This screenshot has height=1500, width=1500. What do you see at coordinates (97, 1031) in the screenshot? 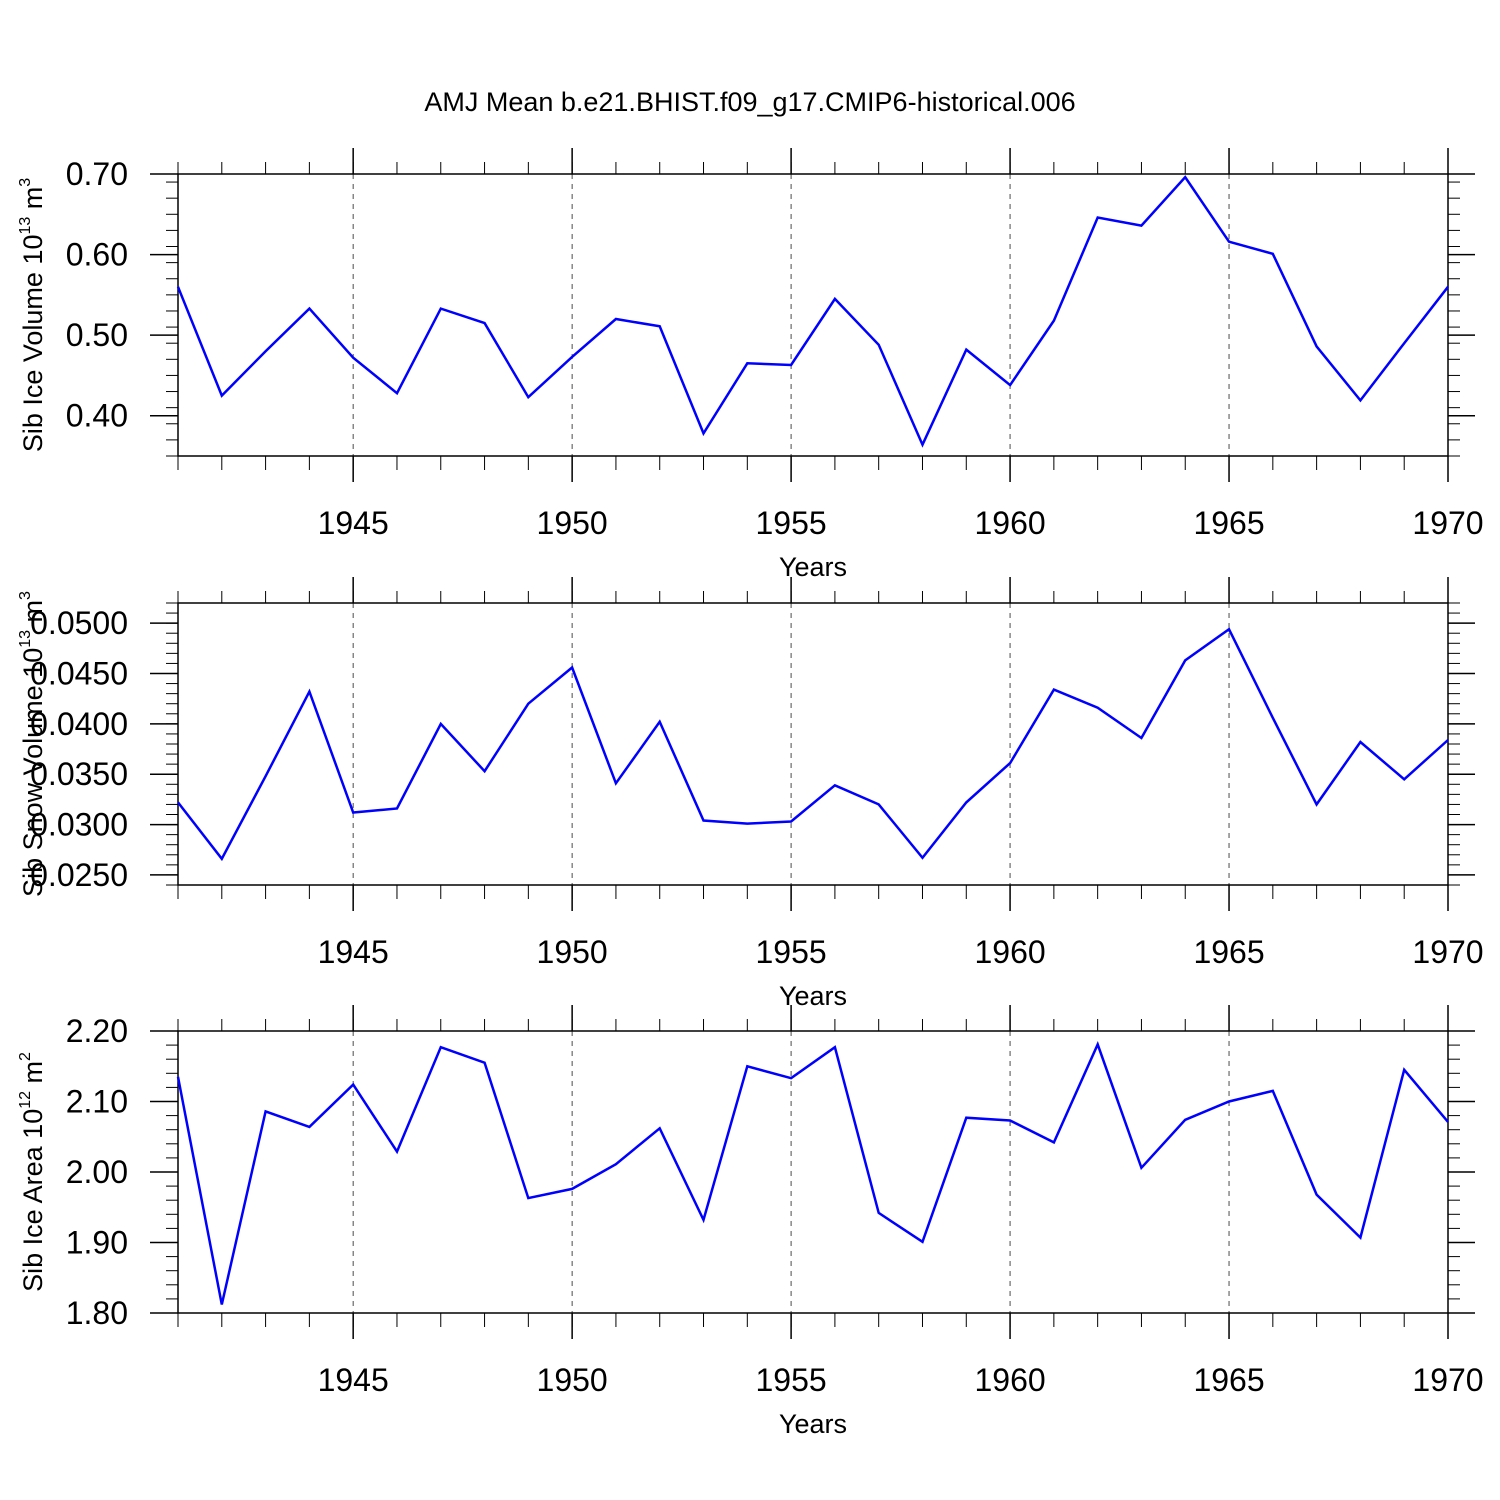
I see `y-tick-label: 2.20` at bounding box center [97, 1031].